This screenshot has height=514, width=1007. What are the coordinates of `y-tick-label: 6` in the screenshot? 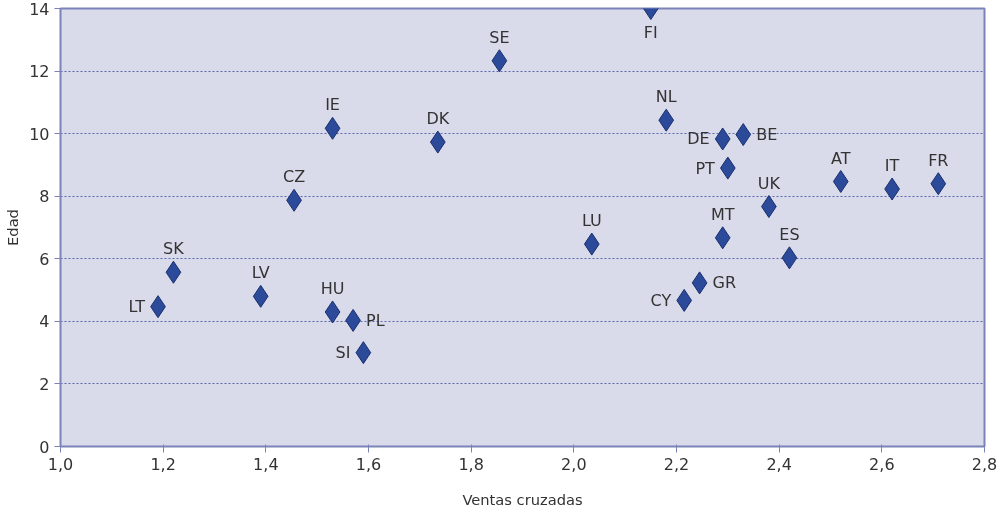 It's located at (44, 259).